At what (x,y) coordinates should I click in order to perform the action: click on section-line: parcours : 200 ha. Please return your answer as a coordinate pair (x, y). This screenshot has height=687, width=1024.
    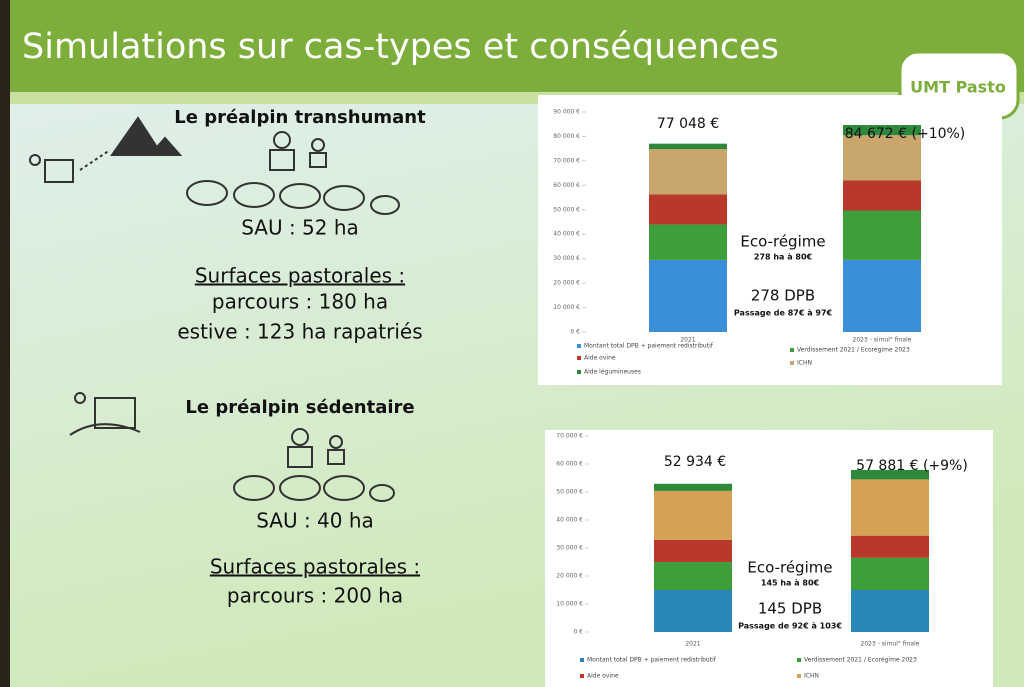
    Looking at the image, I should click on (315, 596).